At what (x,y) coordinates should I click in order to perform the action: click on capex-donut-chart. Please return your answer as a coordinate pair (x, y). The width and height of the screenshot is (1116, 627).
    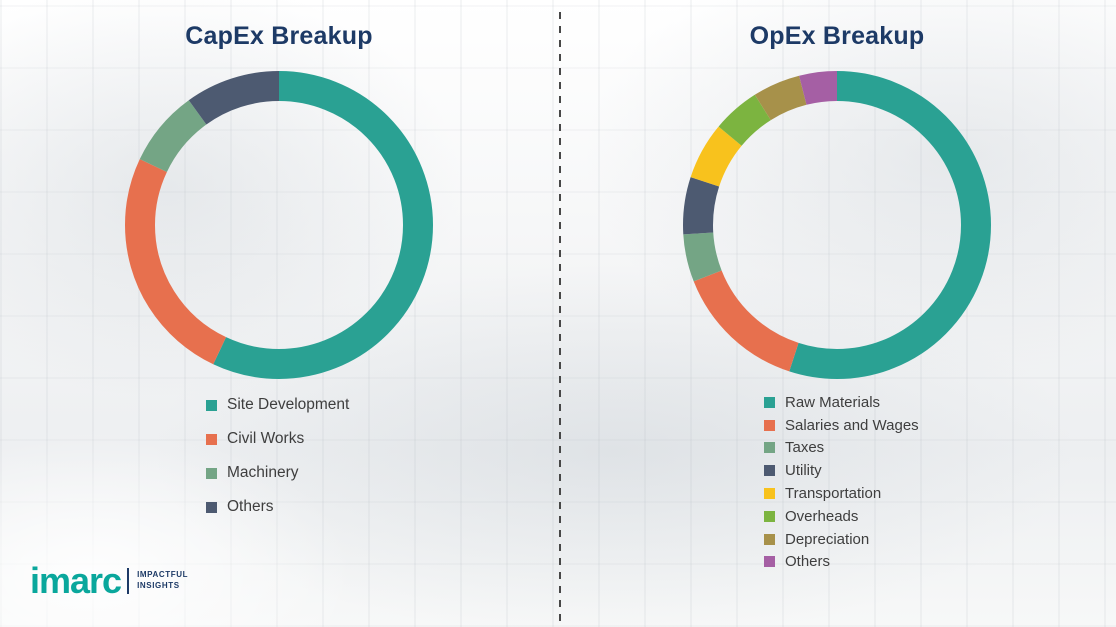
    Looking at the image, I should click on (279, 225).